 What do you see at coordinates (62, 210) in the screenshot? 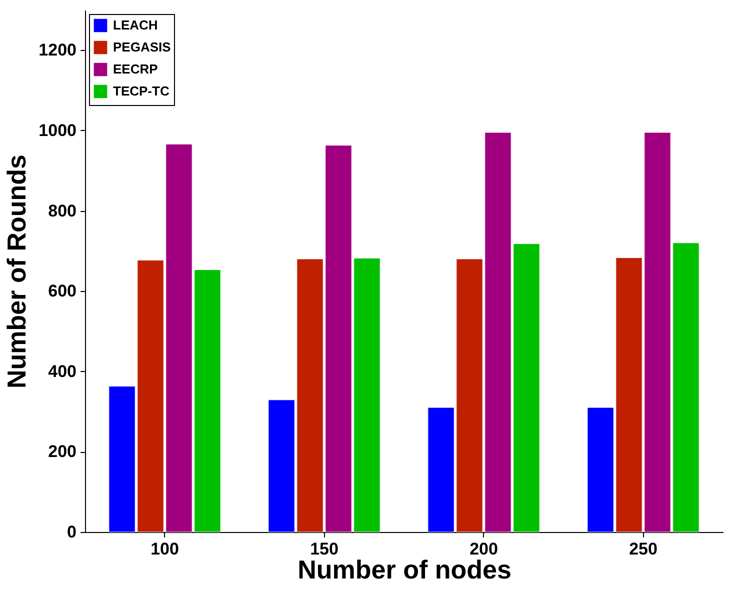
I see `y-tick-label: 800` at bounding box center [62, 210].